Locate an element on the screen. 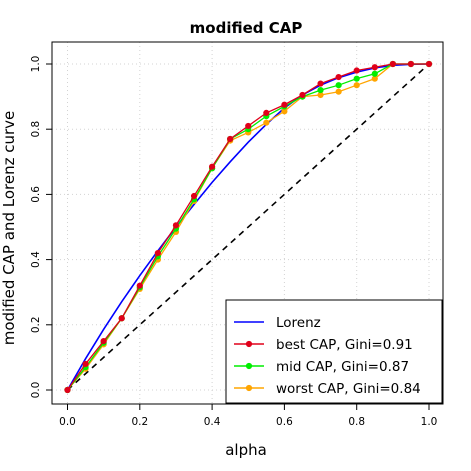 The height and width of the screenshot is (471, 471). x-tick-label: 0.4 is located at coordinates (212, 422).